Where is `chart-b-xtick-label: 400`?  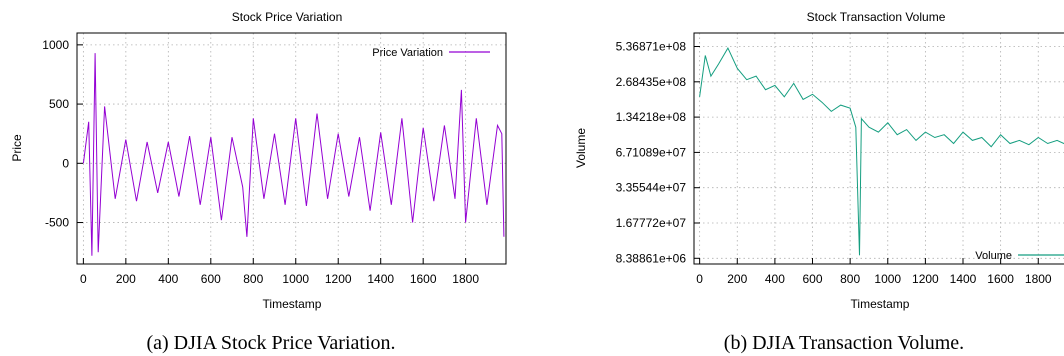 chart-b-xtick-label: 400 is located at coordinates (775, 279).